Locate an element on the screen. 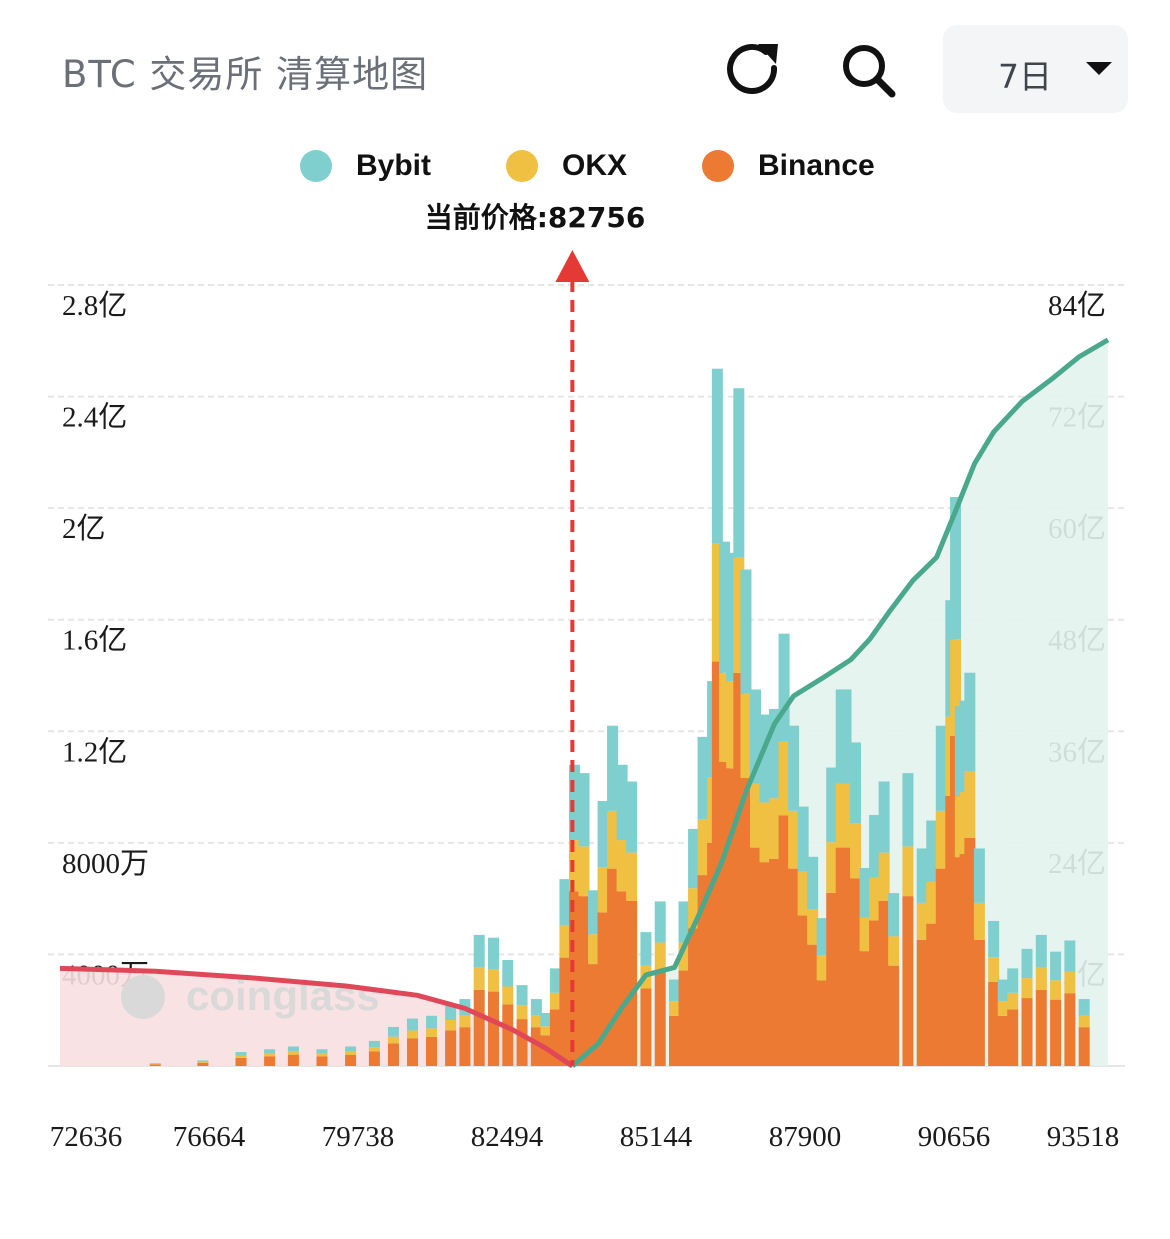 The height and width of the screenshot is (1239, 1170). period-label: 7日 is located at coordinates (1025, 76).